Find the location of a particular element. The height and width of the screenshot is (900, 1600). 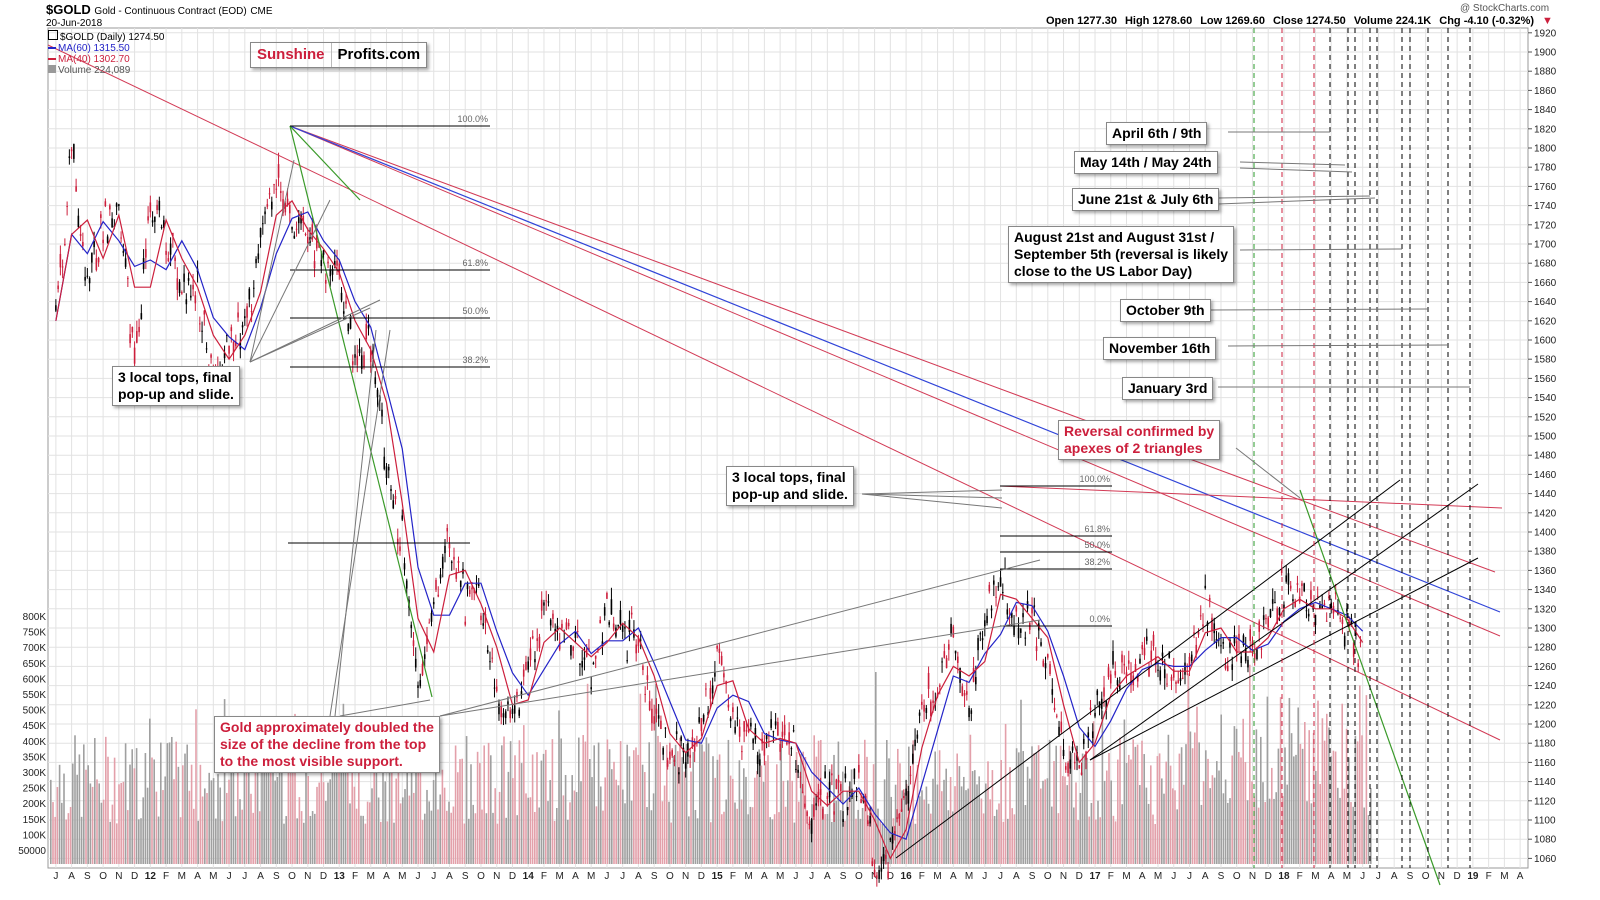

annotation-tops-2016: 3 local tops, final pop-up and slide. is located at coordinates (790, 486).